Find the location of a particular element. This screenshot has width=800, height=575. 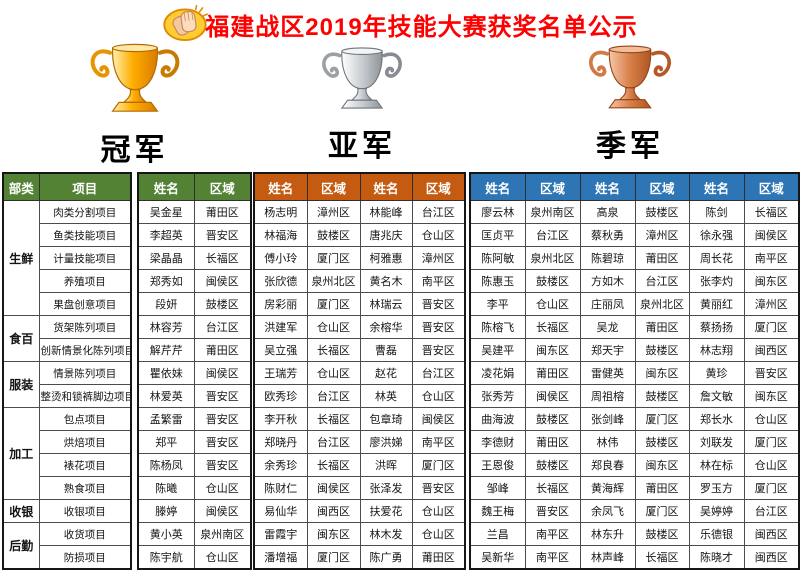

runner-up-table-row: 李开秋 长福区 包章琦 闽侯区 is located at coordinates (359, 419).